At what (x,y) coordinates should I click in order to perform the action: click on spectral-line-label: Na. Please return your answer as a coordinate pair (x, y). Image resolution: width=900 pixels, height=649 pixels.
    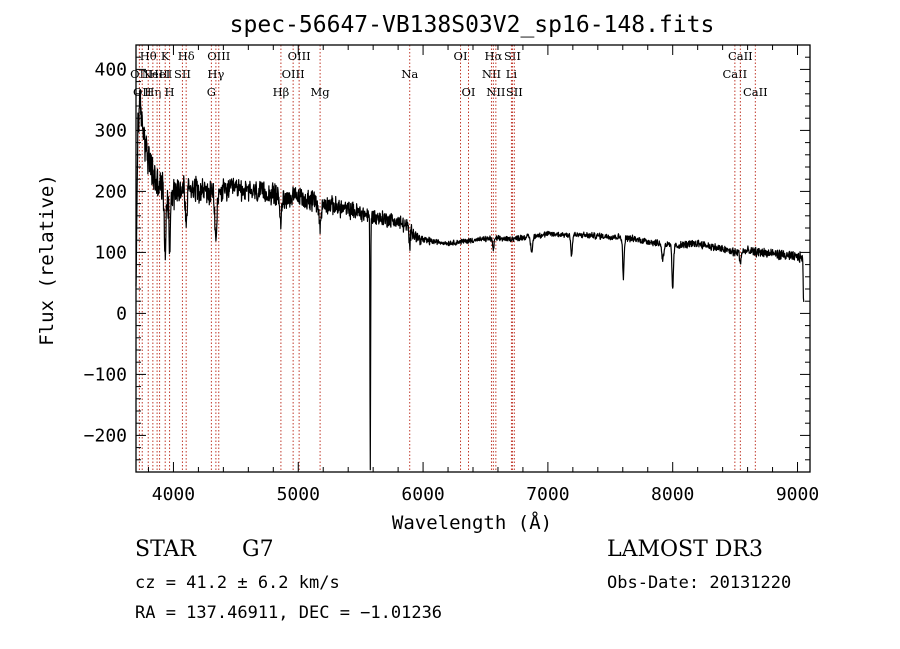
    Looking at the image, I should click on (409, 74).